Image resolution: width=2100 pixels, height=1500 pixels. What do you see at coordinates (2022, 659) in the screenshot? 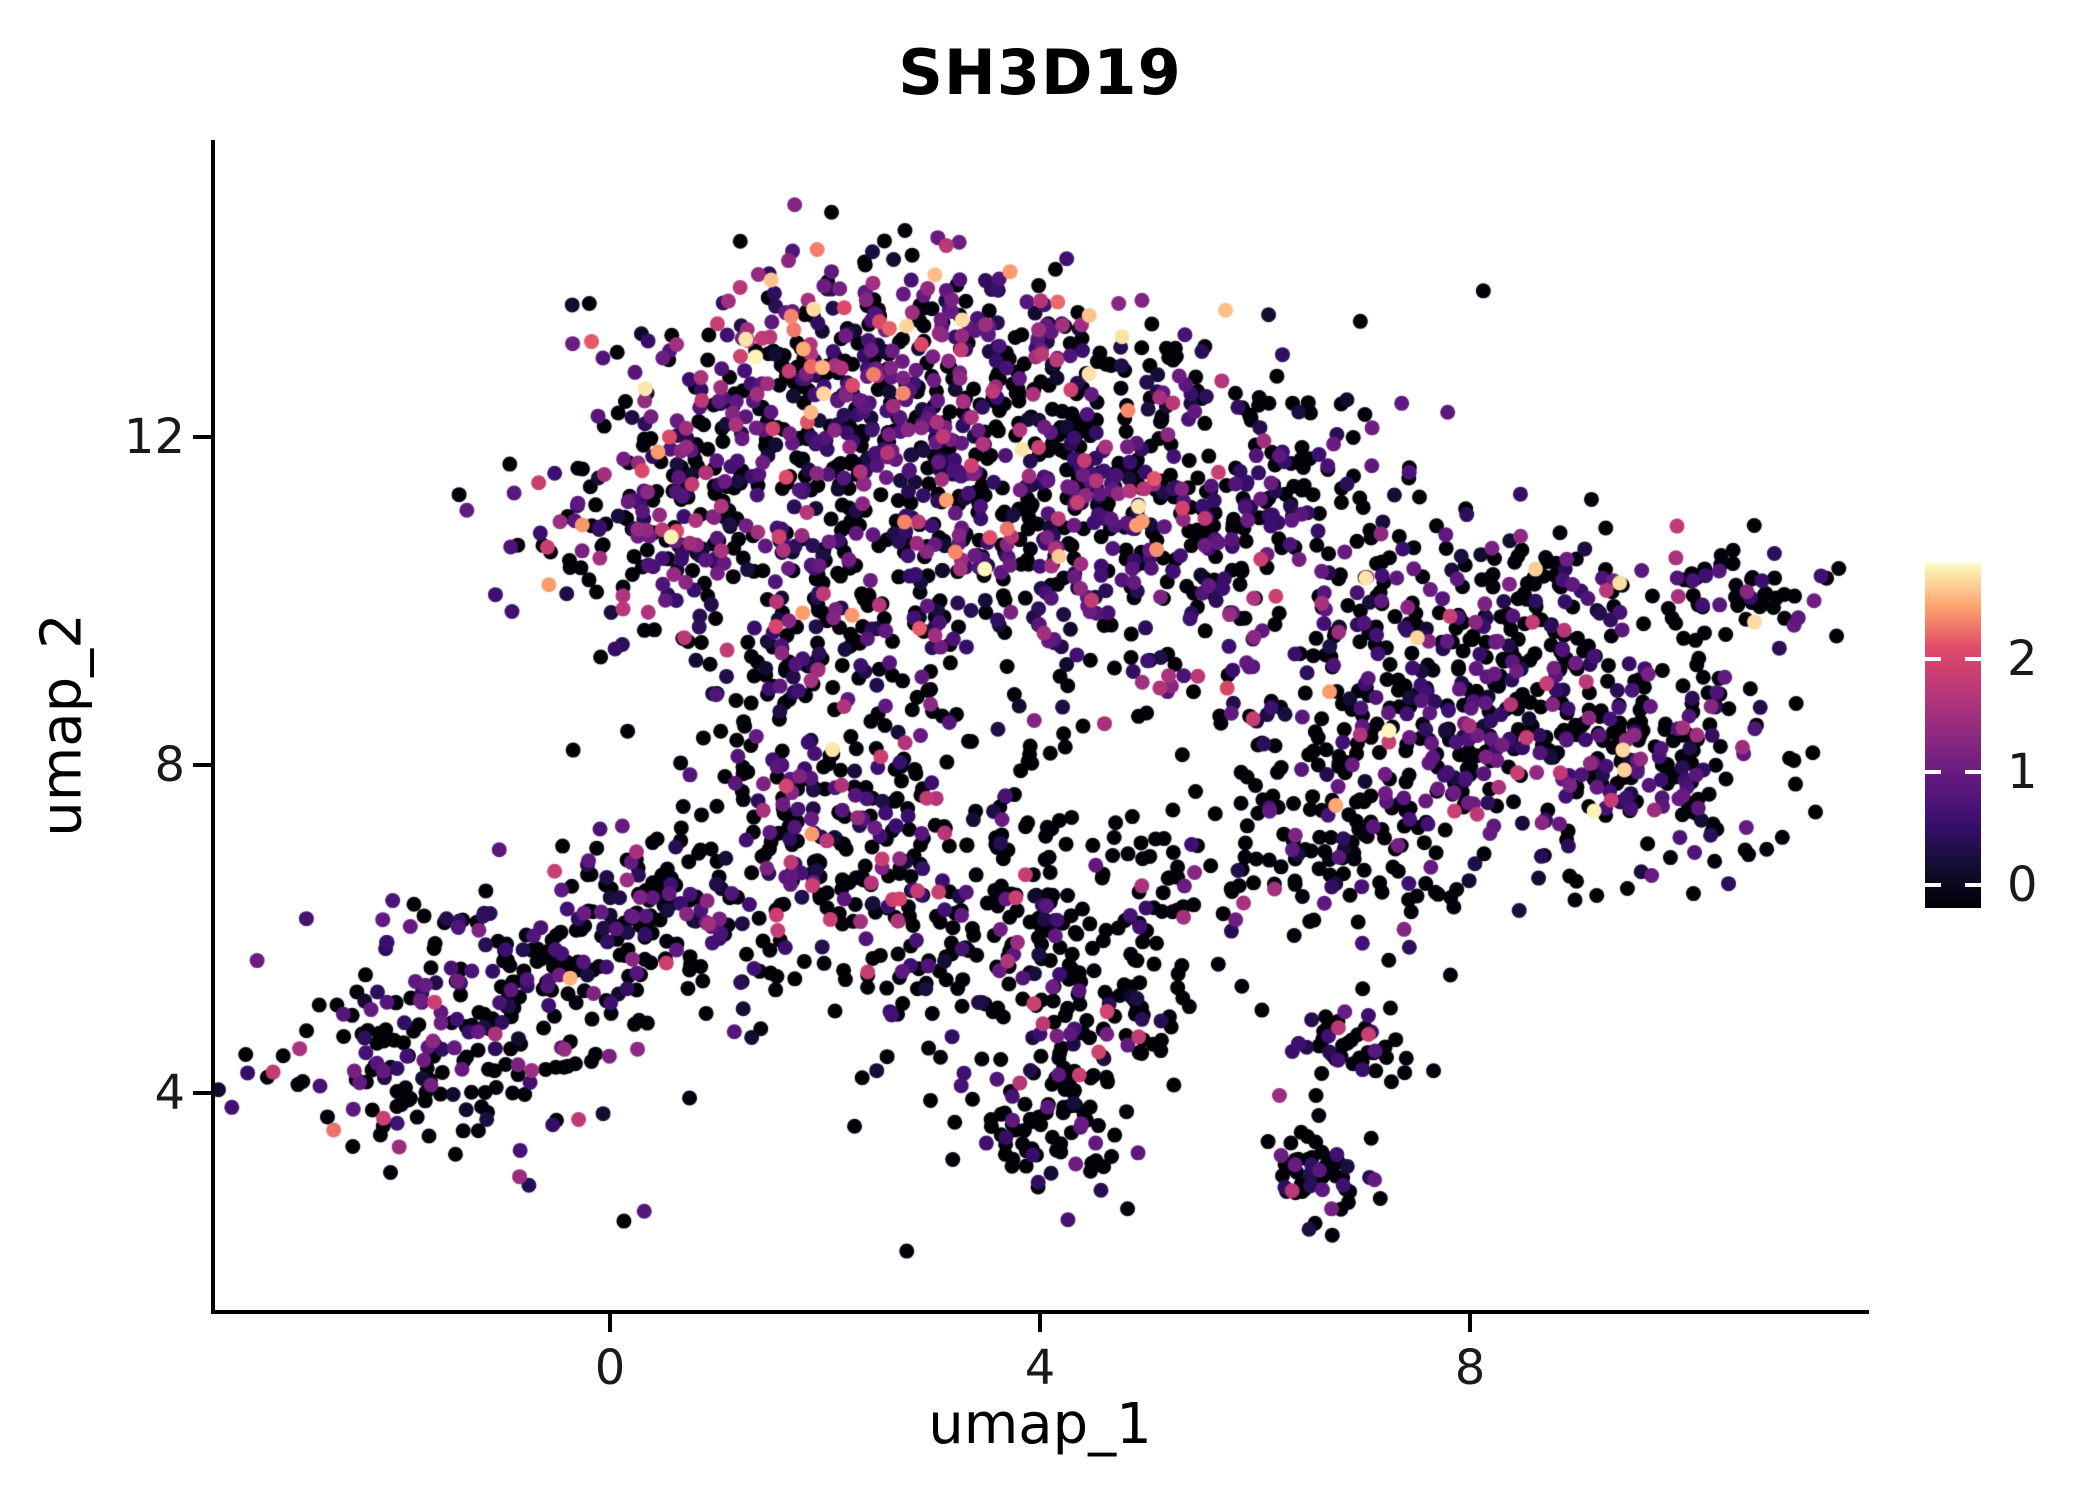
I see `colorbar-tick-label: 2` at bounding box center [2022, 659].